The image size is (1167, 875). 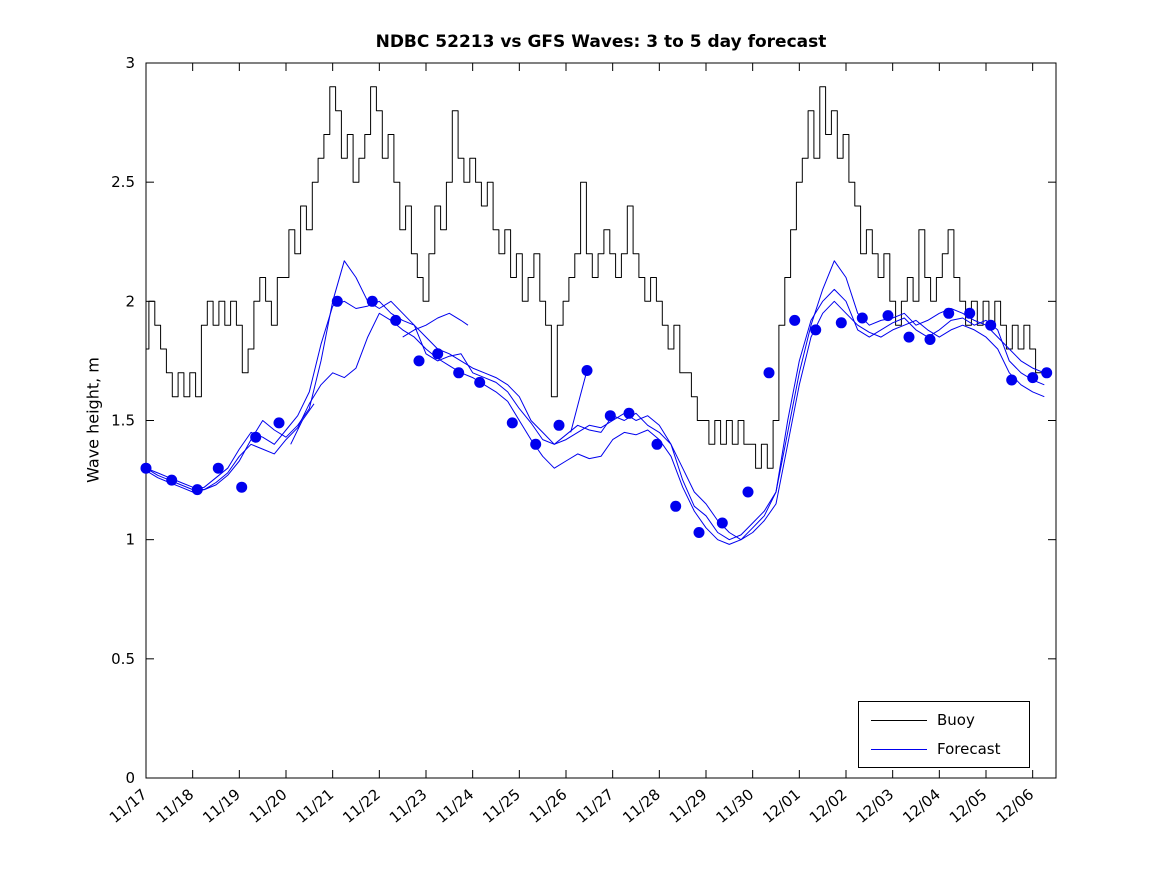 I want to click on x-tick-label: 11/18, so click(x=175, y=806).